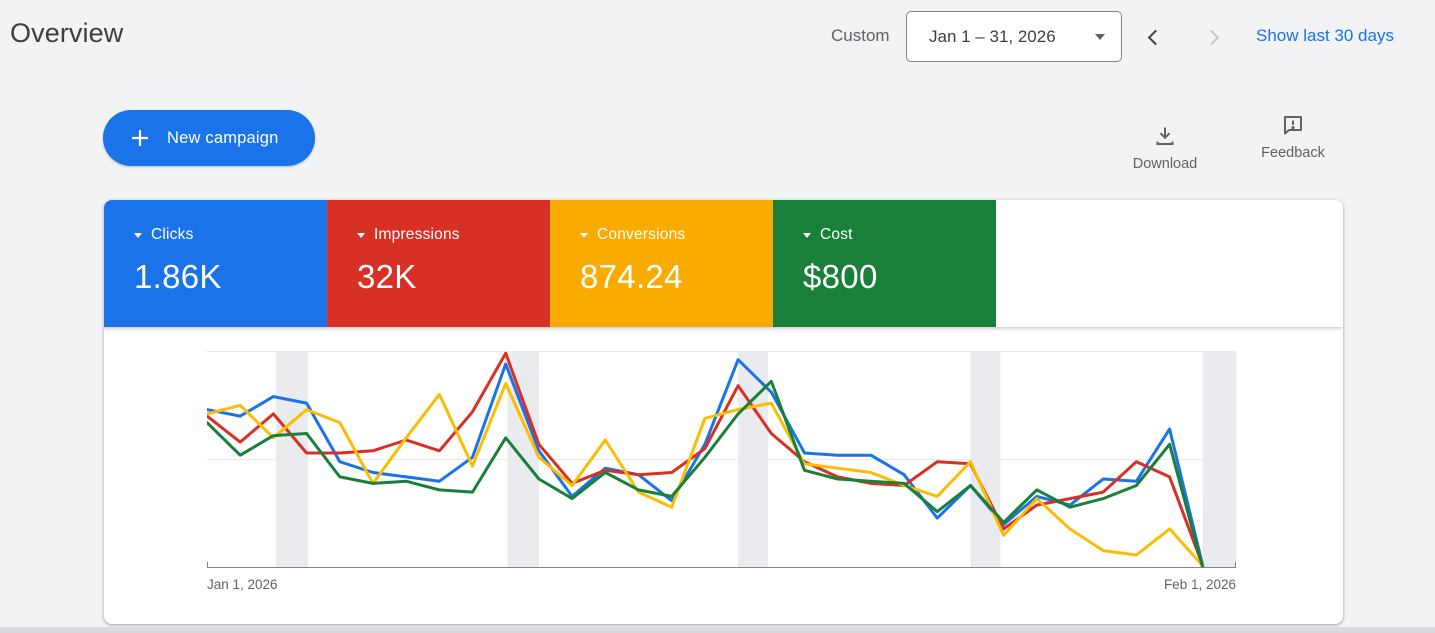  Describe the element at coordinates (641, 234) in the screenshot. I see `scorecard-label: Conversions` at that location.